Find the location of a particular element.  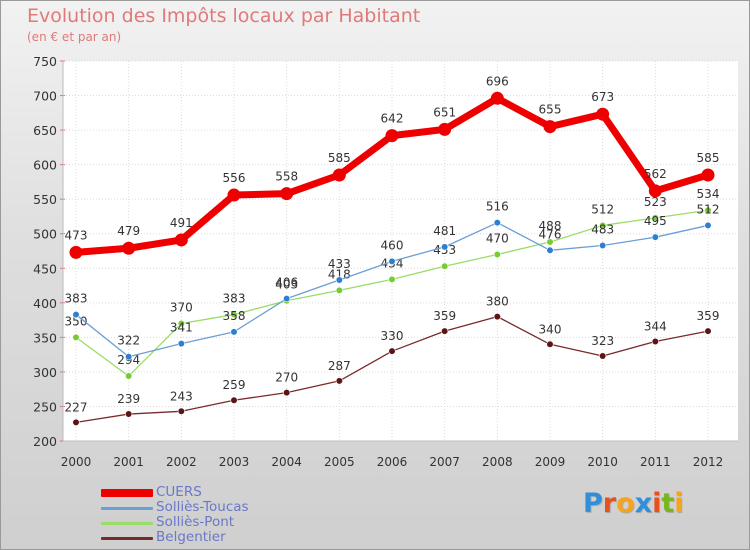

data-label: 344 is located at coordinates (655, 327).